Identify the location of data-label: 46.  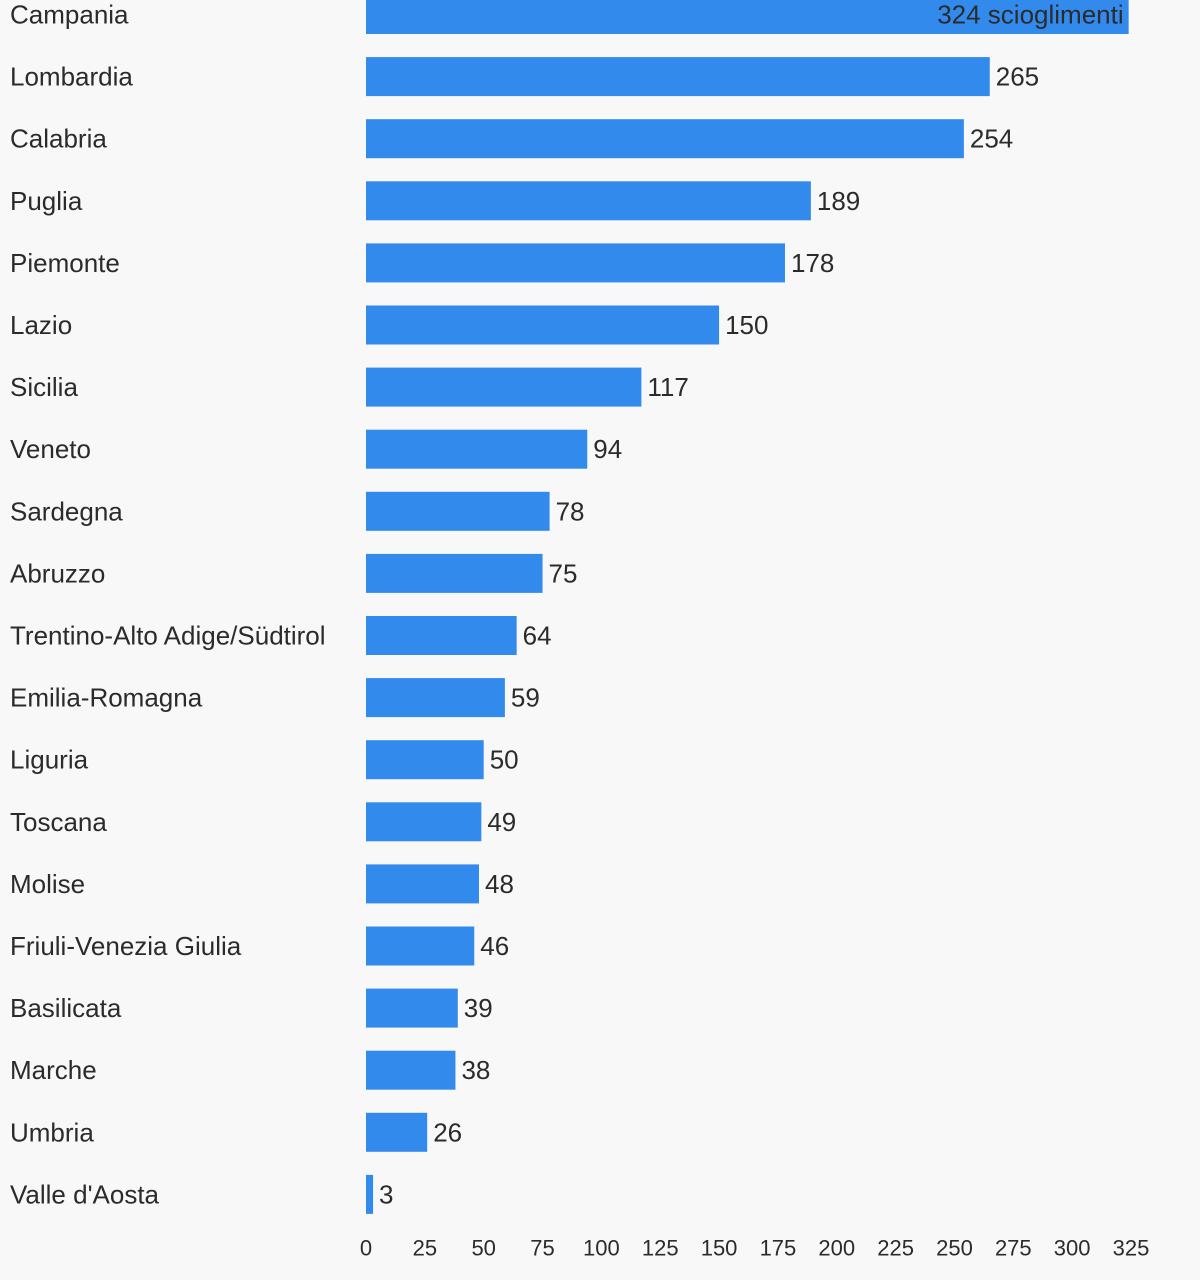
(494, 946).